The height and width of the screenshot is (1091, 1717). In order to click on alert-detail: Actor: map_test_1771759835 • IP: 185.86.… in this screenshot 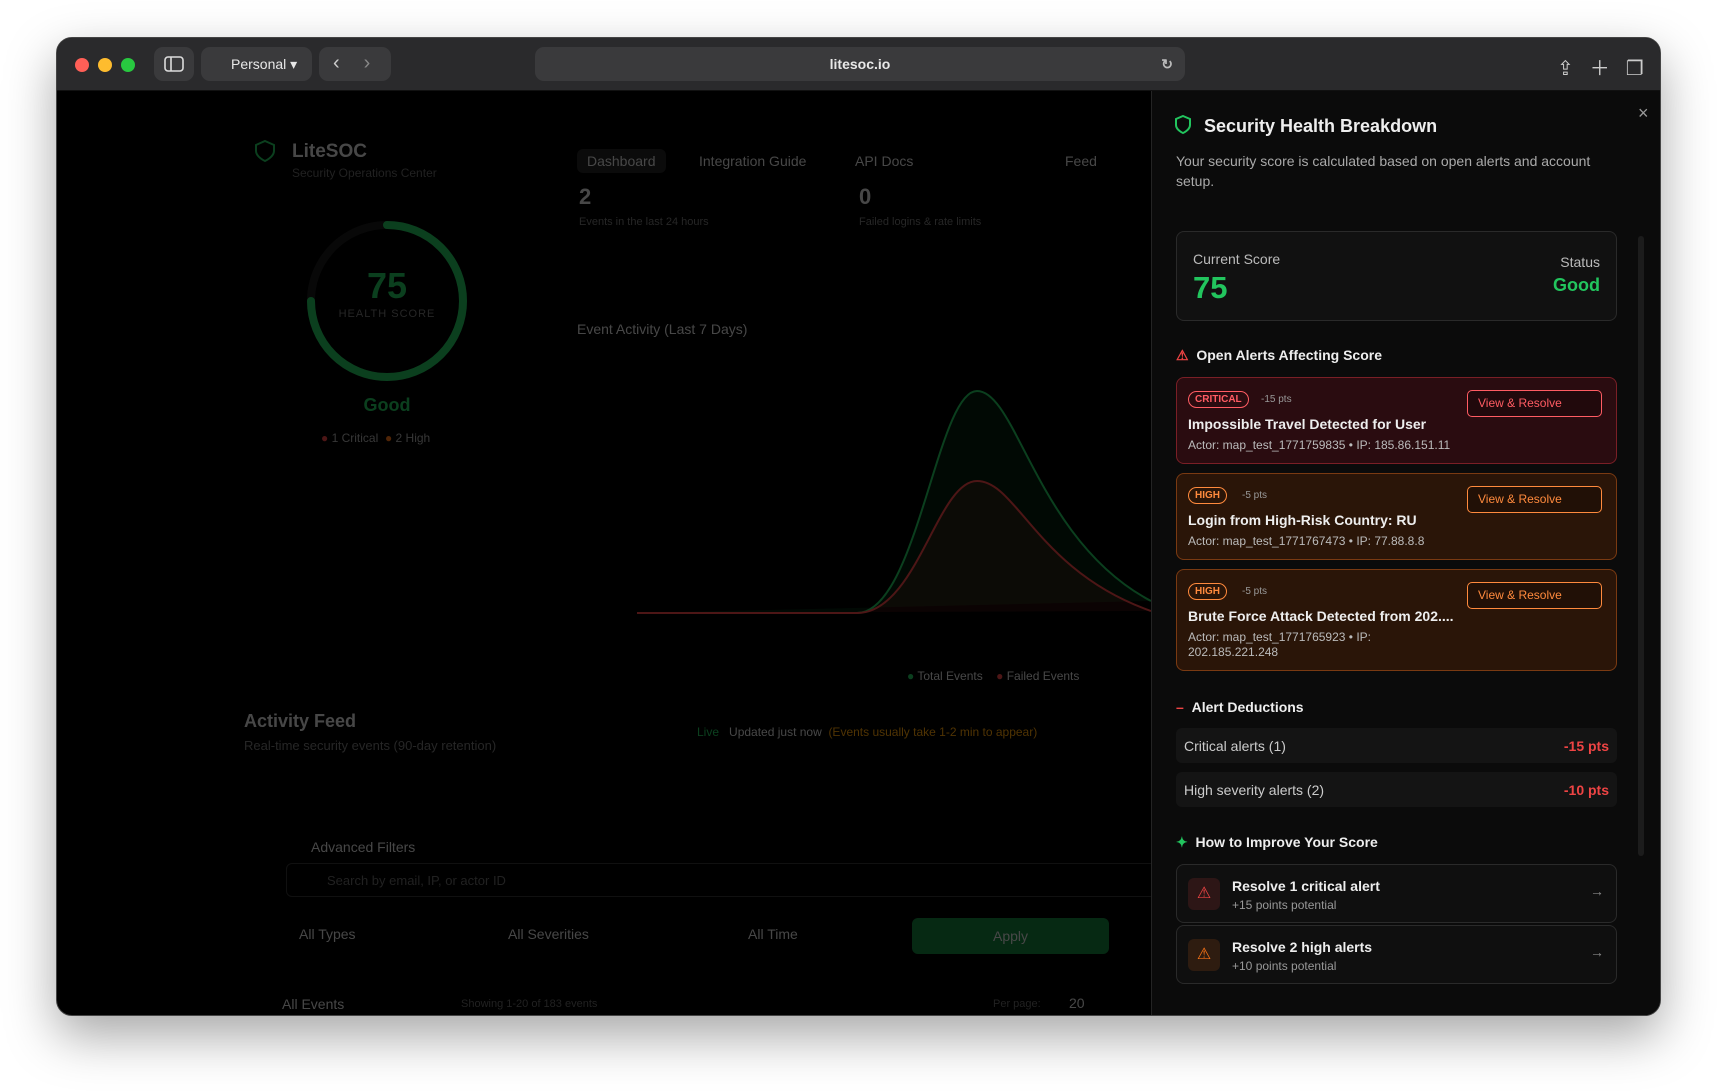, I will do `click(1319, 445)`.